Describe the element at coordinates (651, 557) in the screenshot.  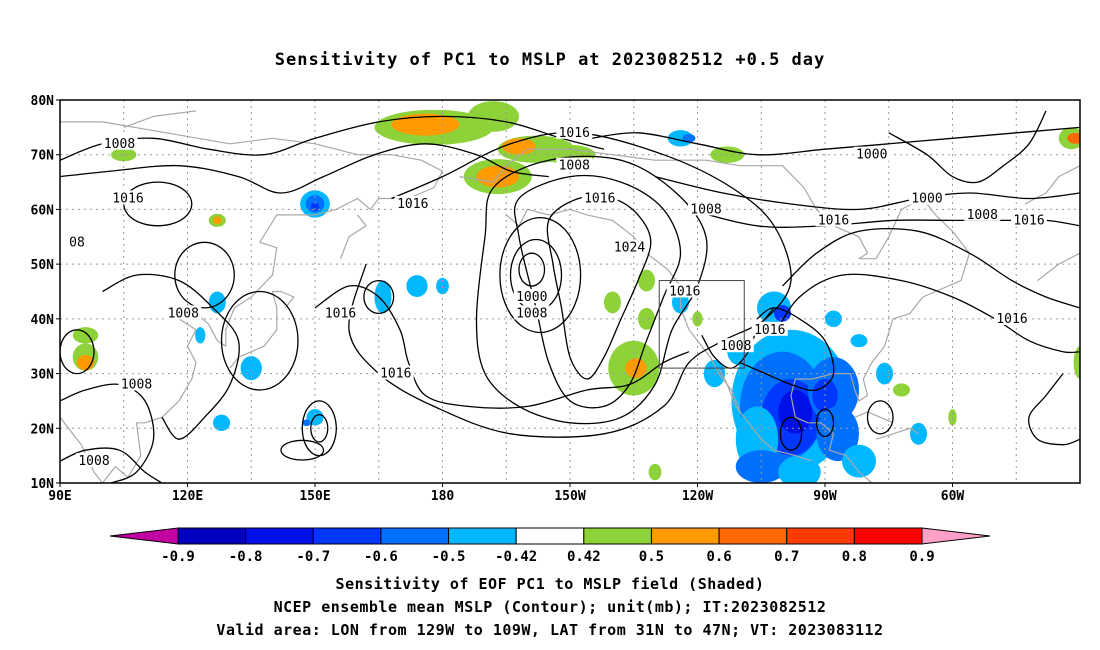
I see `colorbar-tick-label: 0.5` at that location.